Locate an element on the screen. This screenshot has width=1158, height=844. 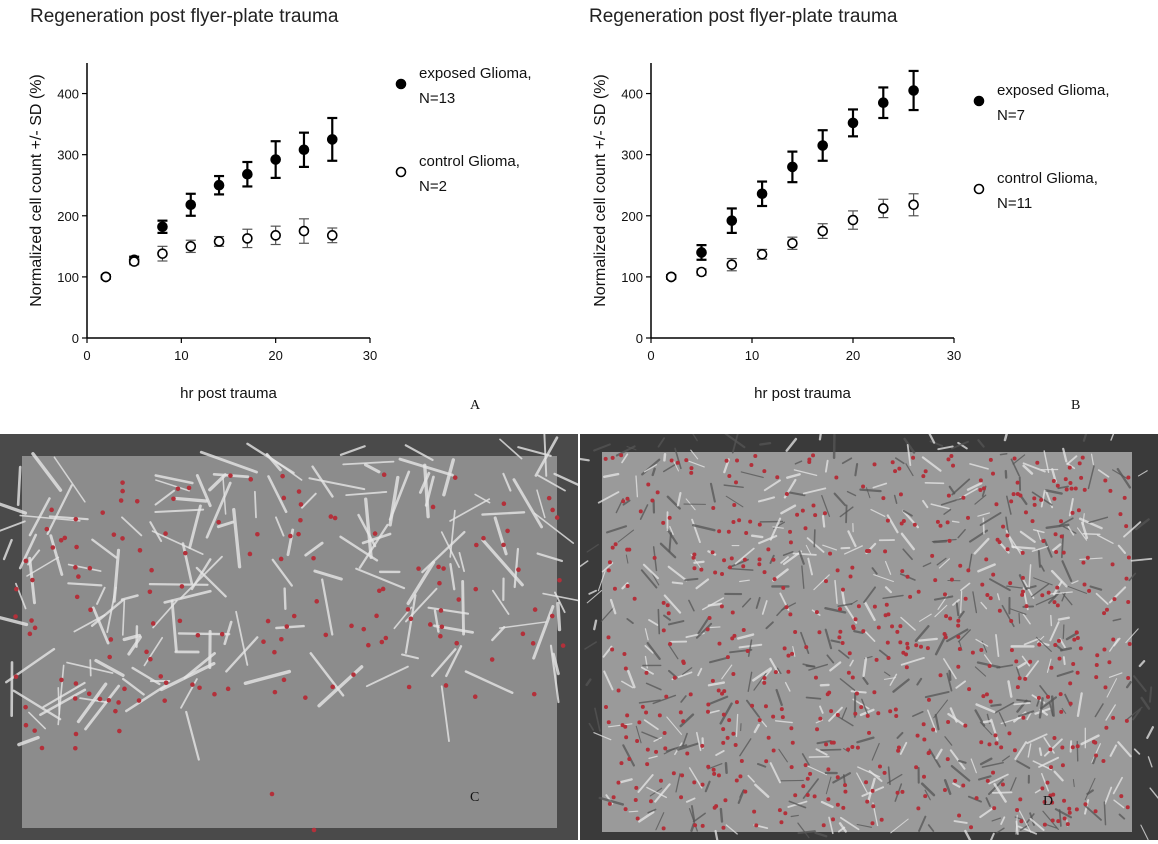
chart-title-b: Regeneration post flyer-plate trauma is located at coordinates (743, 16).